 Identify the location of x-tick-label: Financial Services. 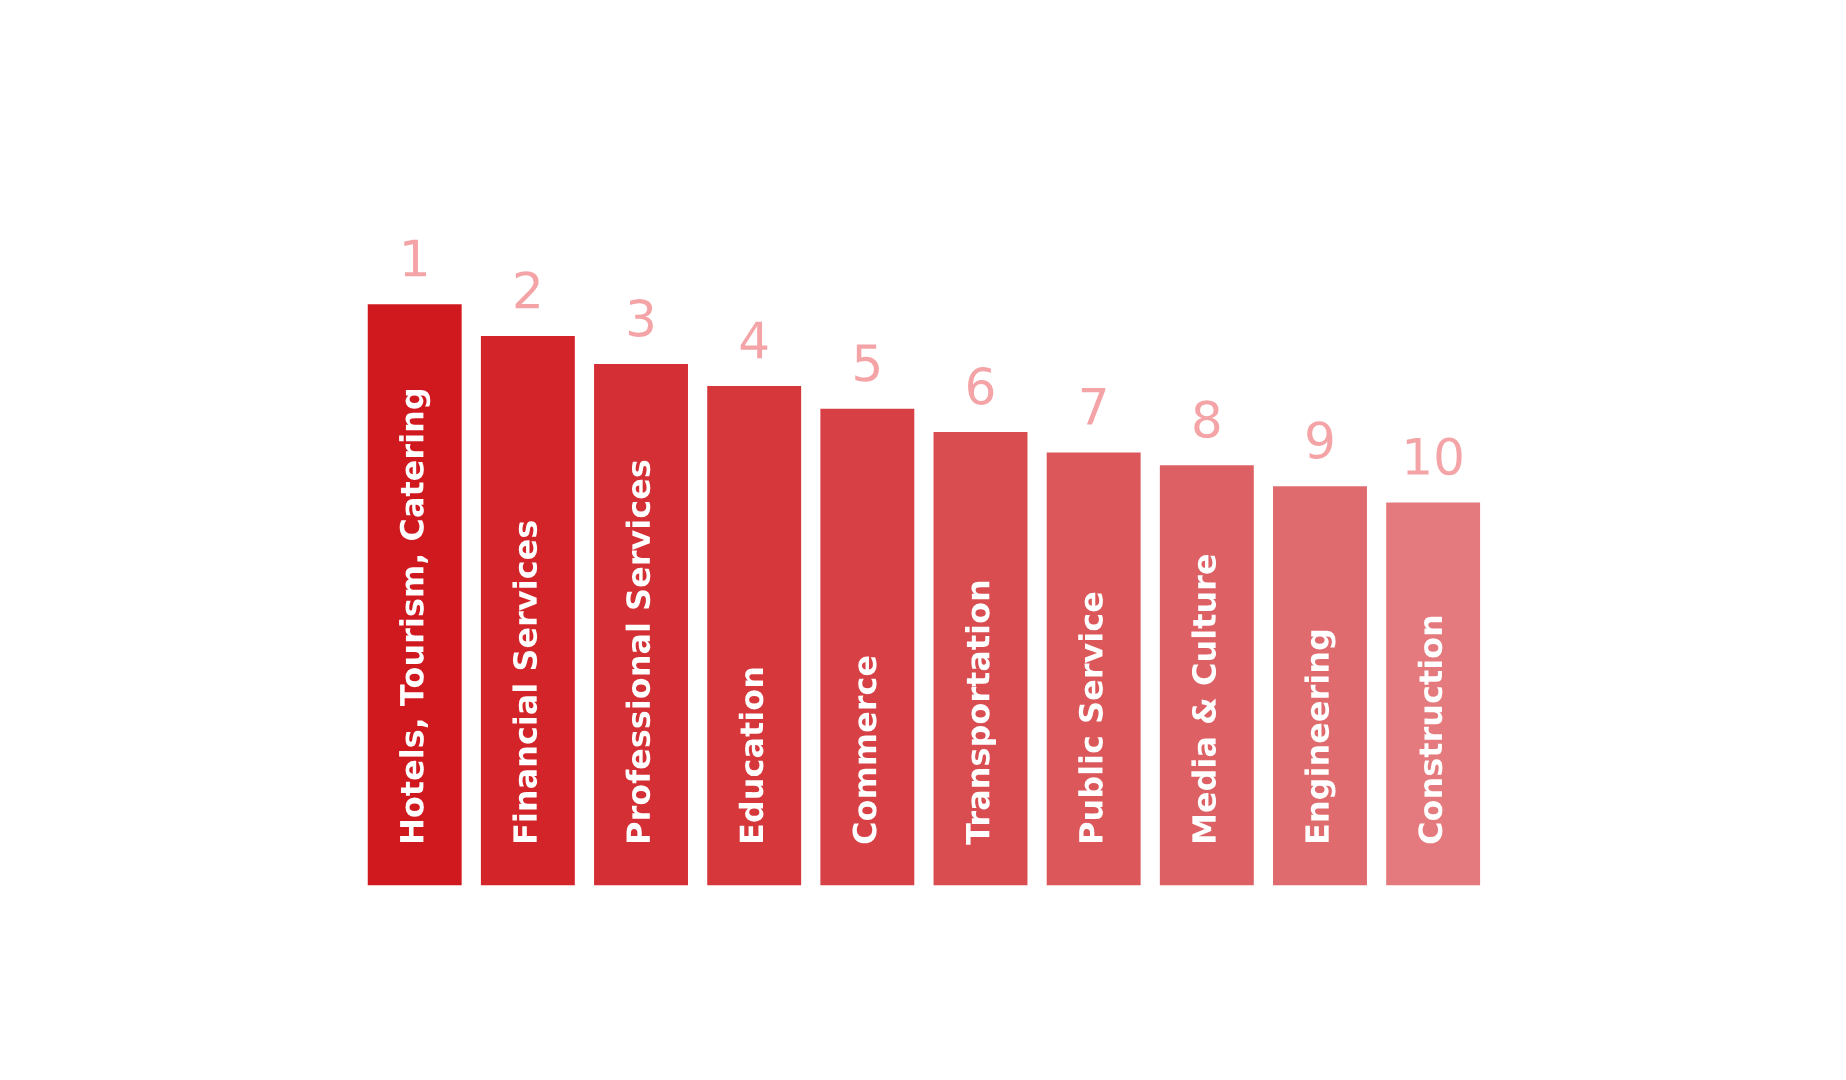
(525, 681).